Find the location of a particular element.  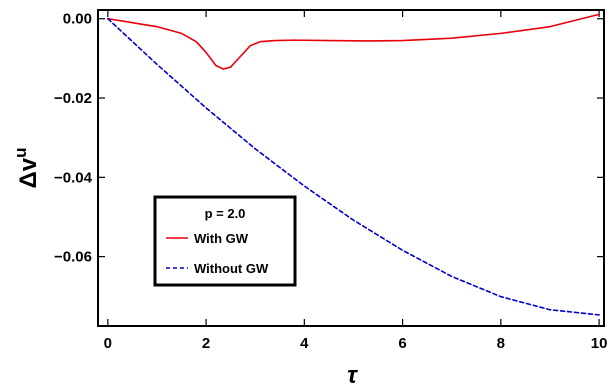

x-axis-title: τ is located at coordinates (352, 374).